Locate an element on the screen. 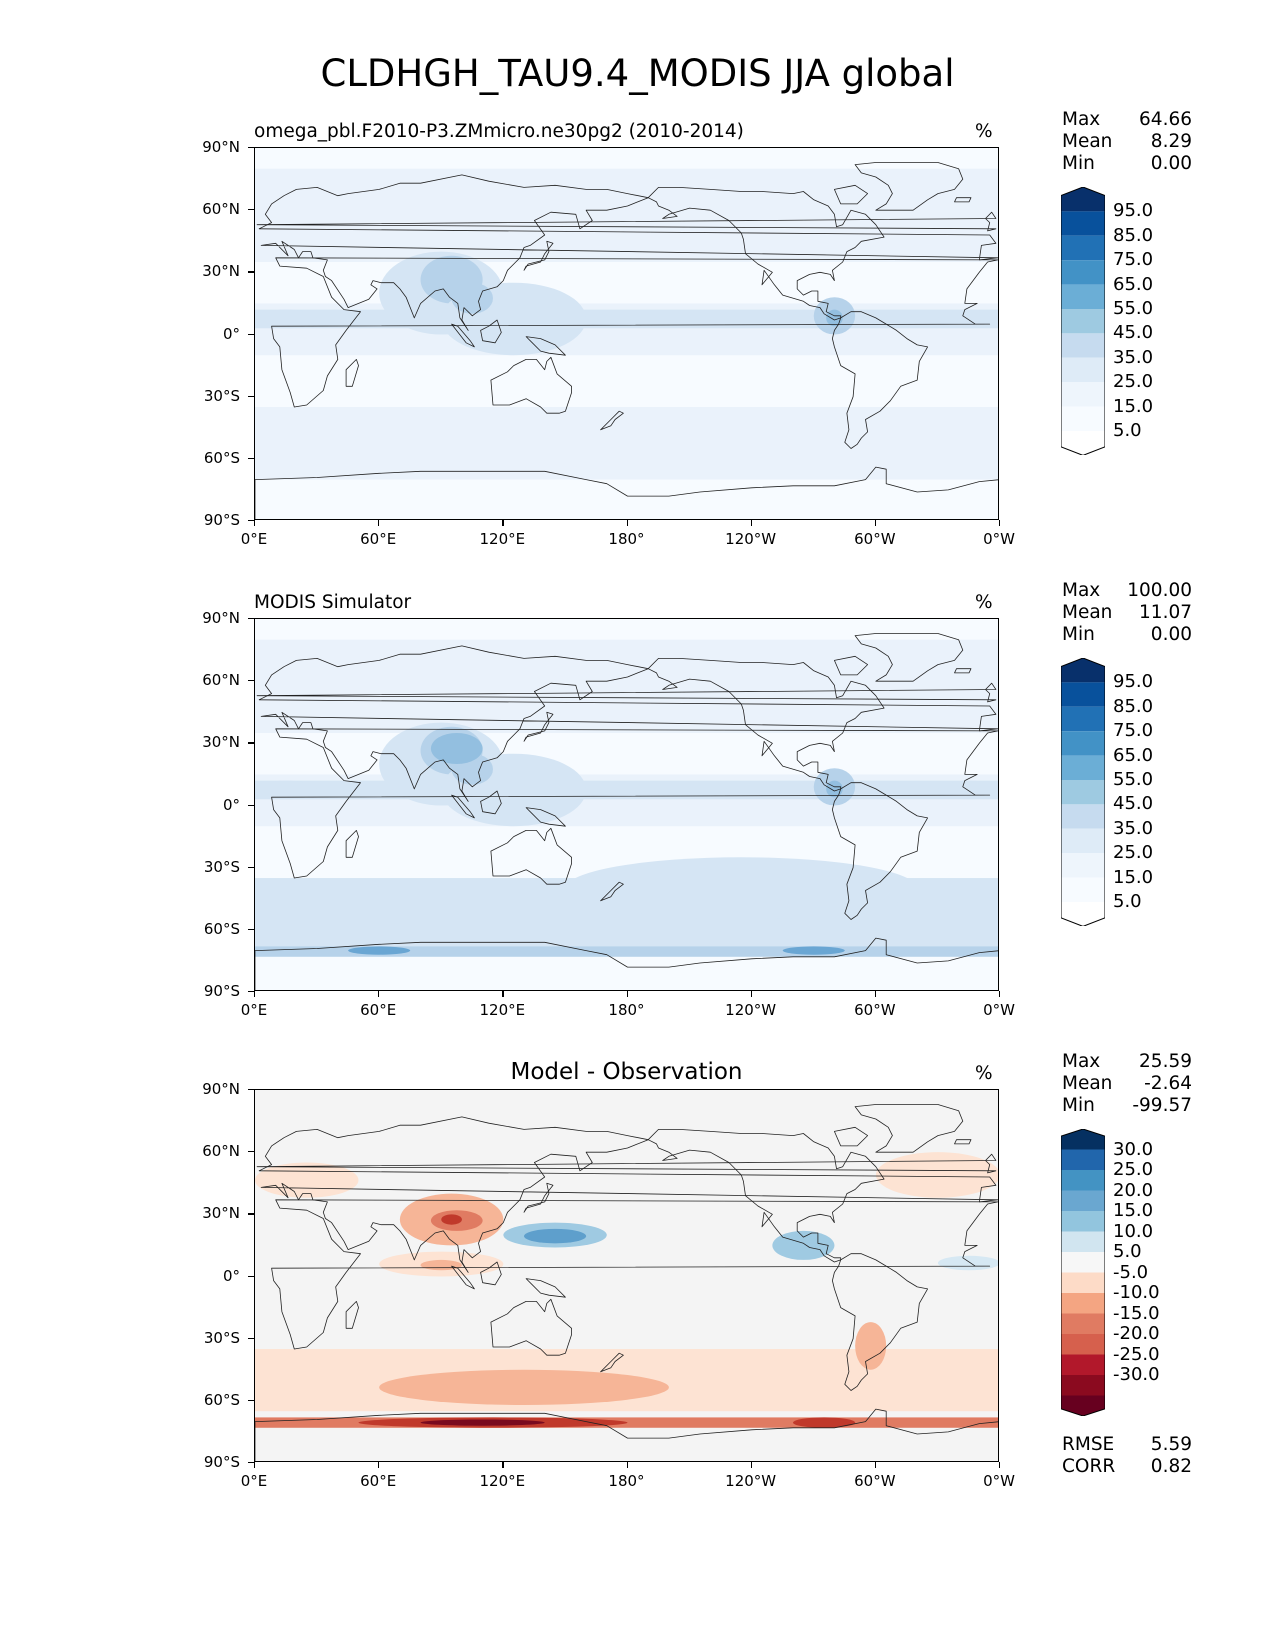 This screenshot has height=1650, width=1275. coastline-newguinea is located at coordinates (545, 1288).